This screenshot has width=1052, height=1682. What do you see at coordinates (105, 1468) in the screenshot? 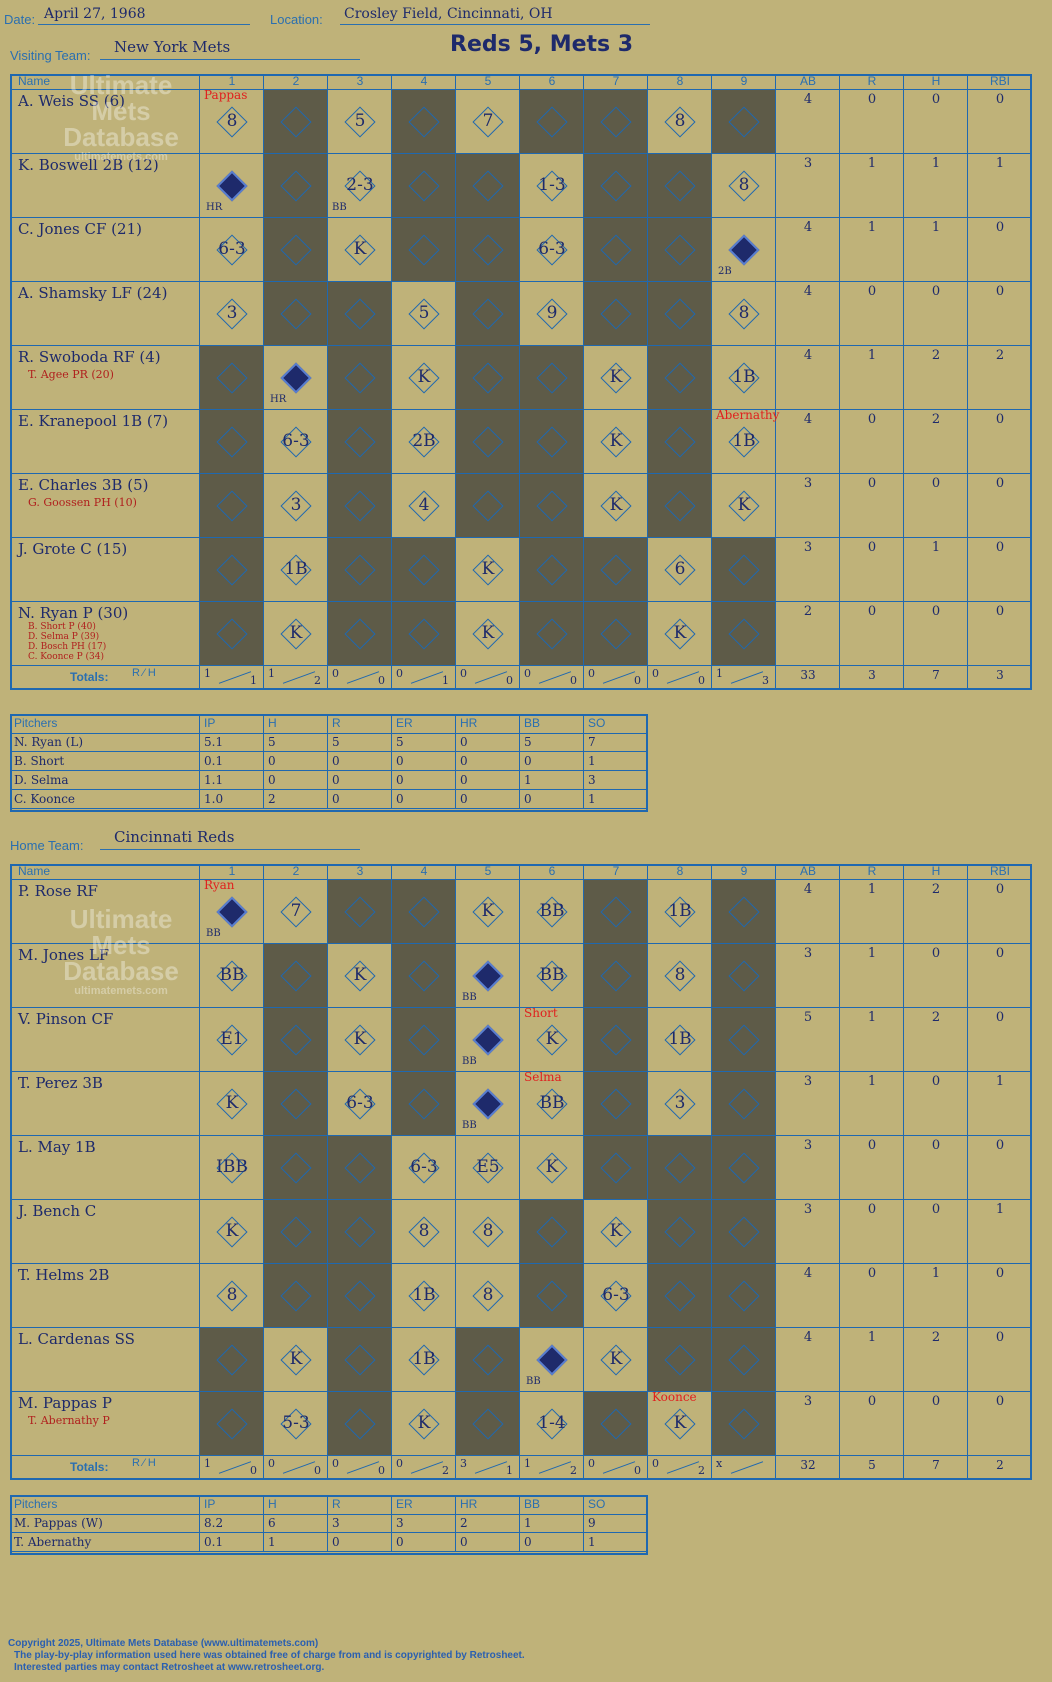
I see `home-totals-row: Totals: R ⁄ H` at bounding box center [105, 1468].